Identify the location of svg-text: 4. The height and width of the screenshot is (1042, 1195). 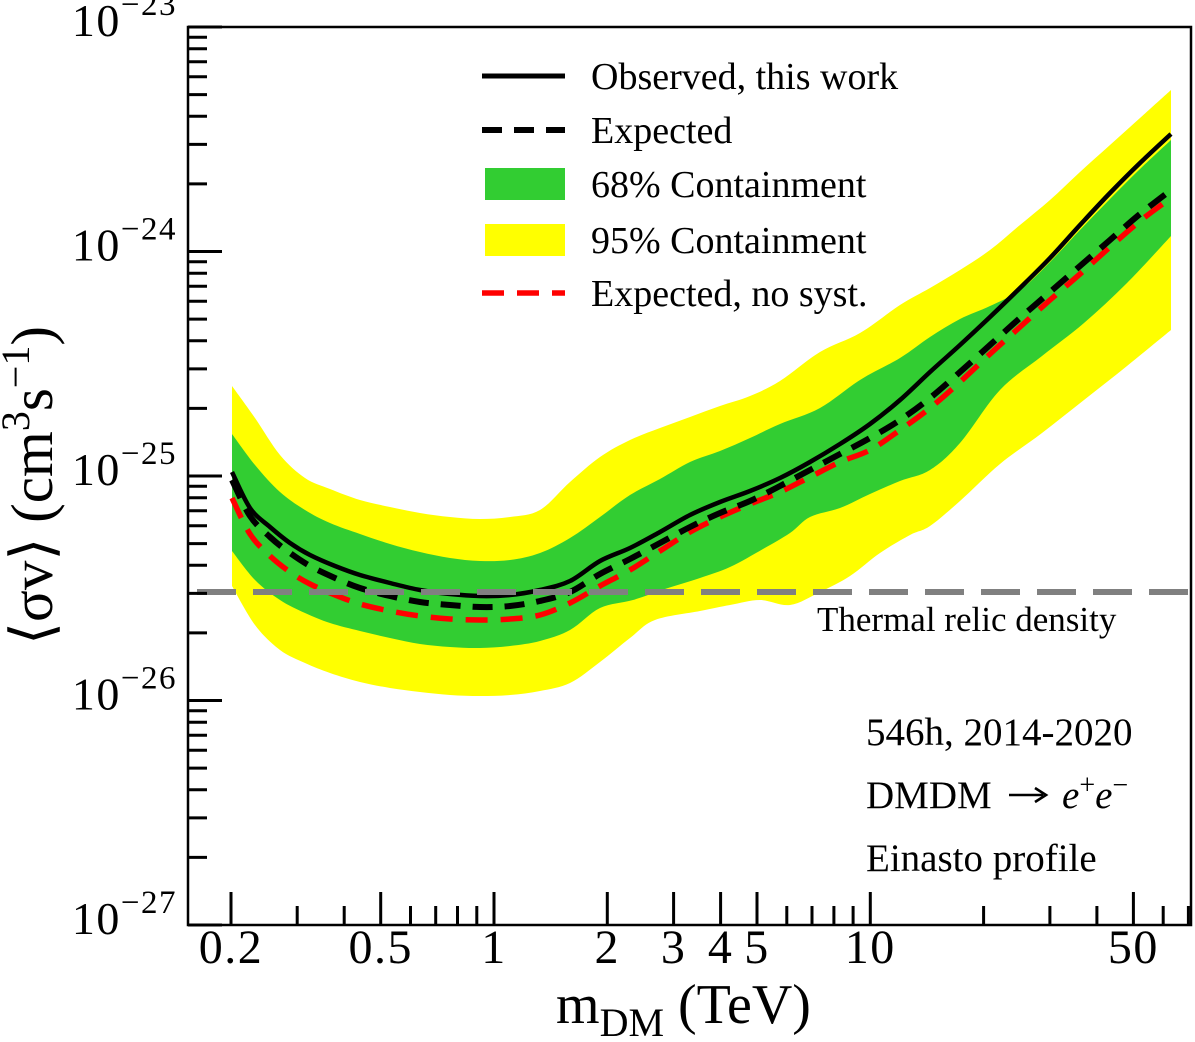
(721, 947).